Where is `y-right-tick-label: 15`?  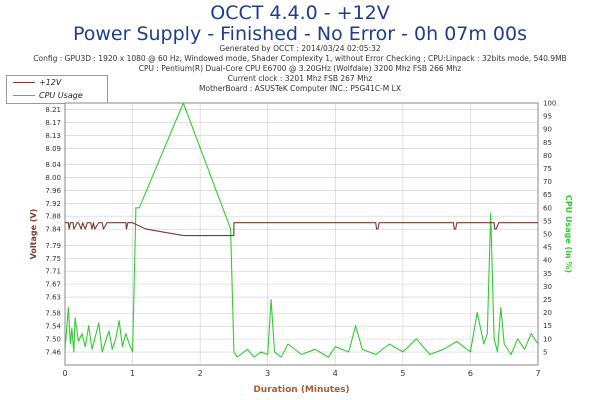 y-right-tick-label: 15 is located at coordinates (547, 326).